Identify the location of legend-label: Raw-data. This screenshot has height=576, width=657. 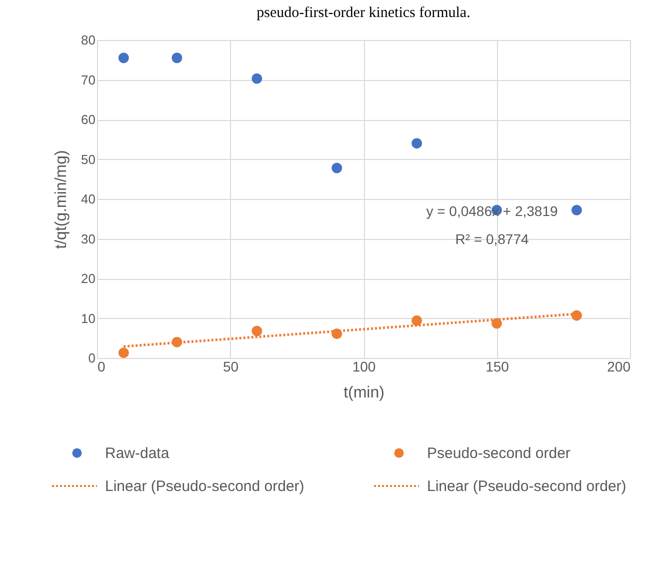
(137, 453).